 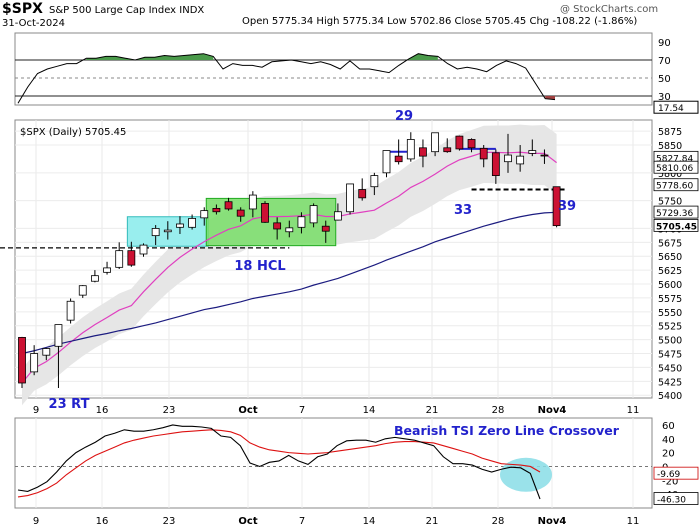 What do you see at coordinates (671, 109) in the screenshot?
I see `last-value-label: 17.54` at bounding box center [671, 109].